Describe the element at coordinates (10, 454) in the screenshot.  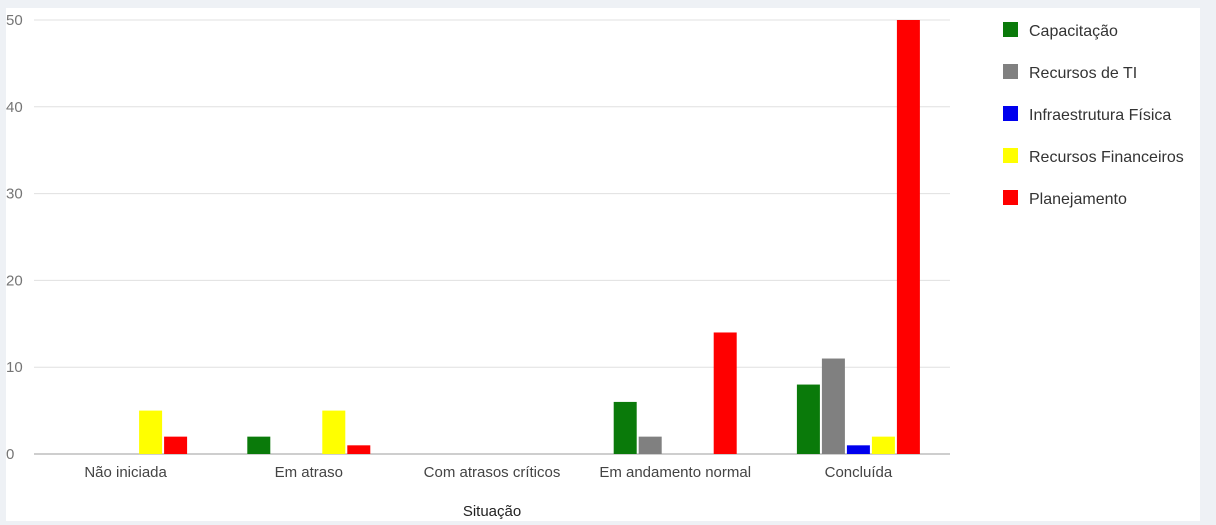
I see `y-tick-label: 0` at that location.